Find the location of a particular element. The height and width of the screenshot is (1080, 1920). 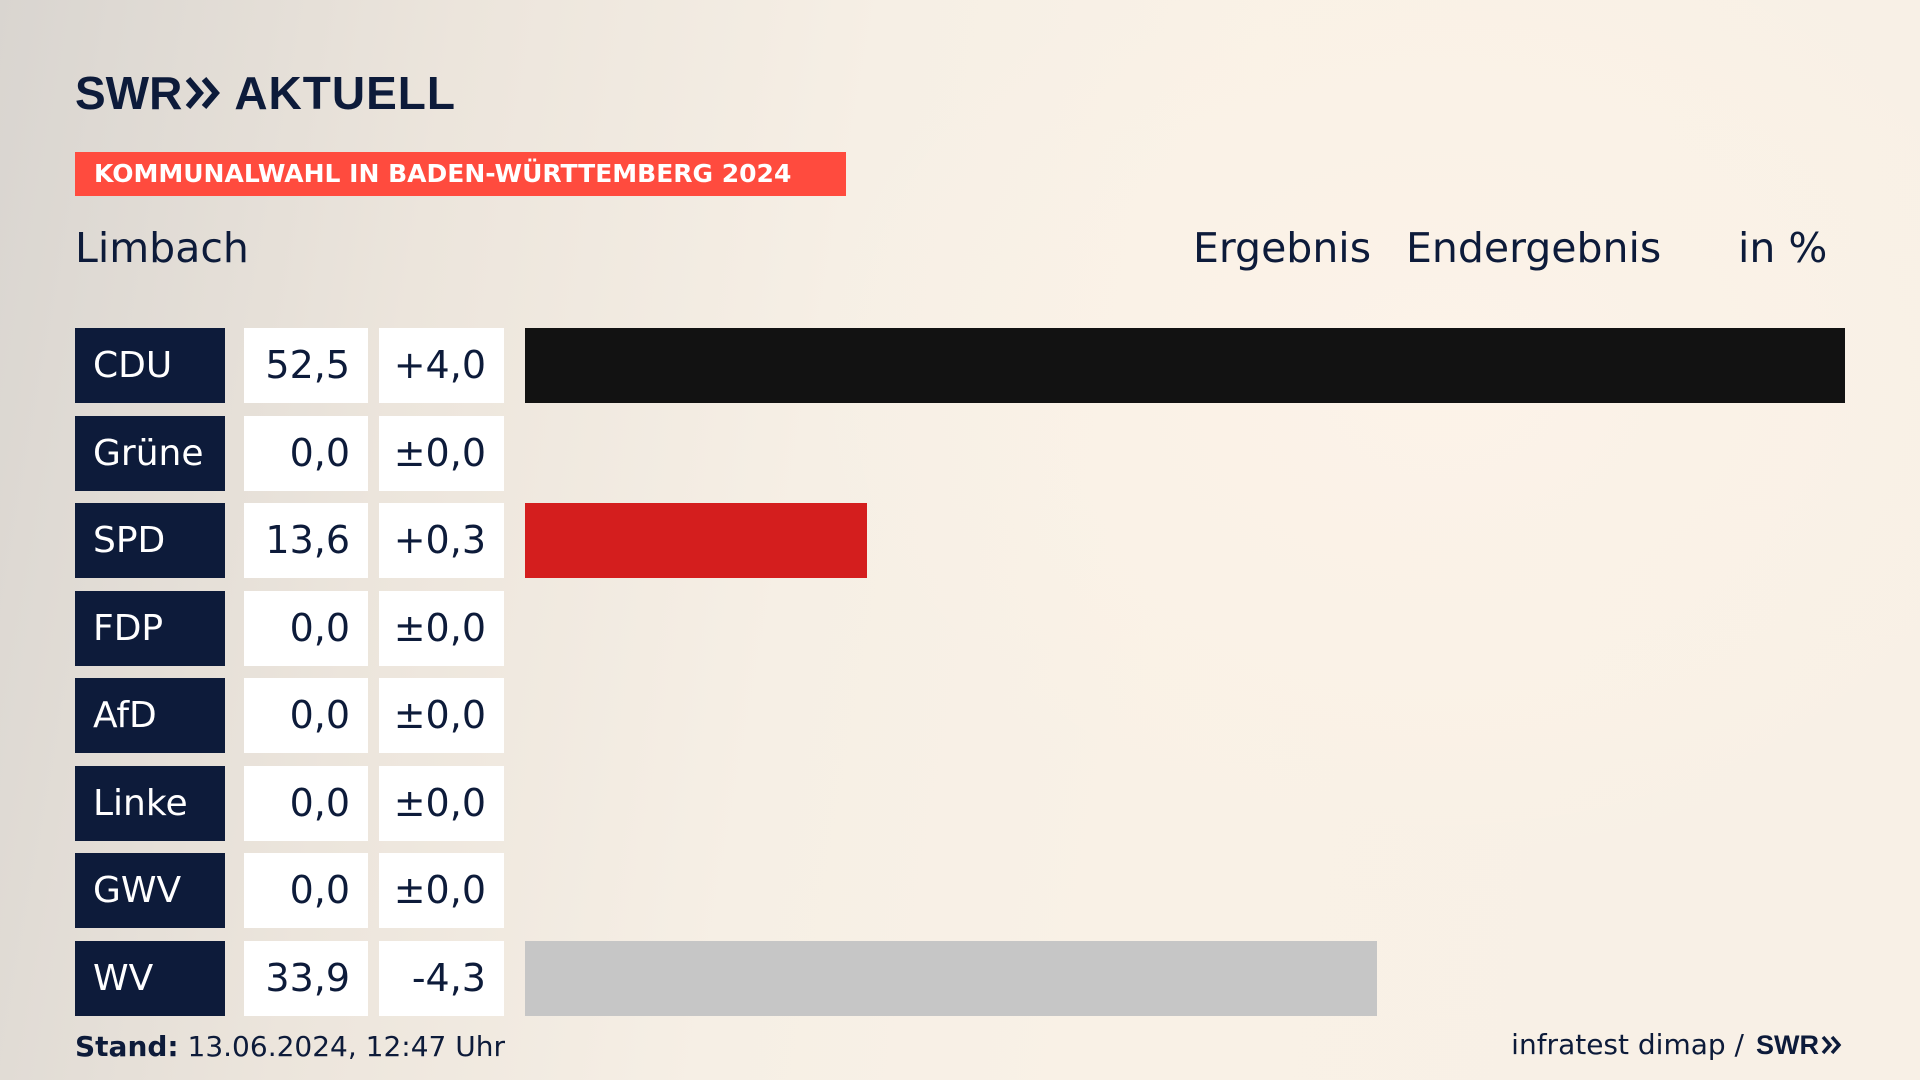

double-chevron-icon-small is located at coordinates (1831, 1045).